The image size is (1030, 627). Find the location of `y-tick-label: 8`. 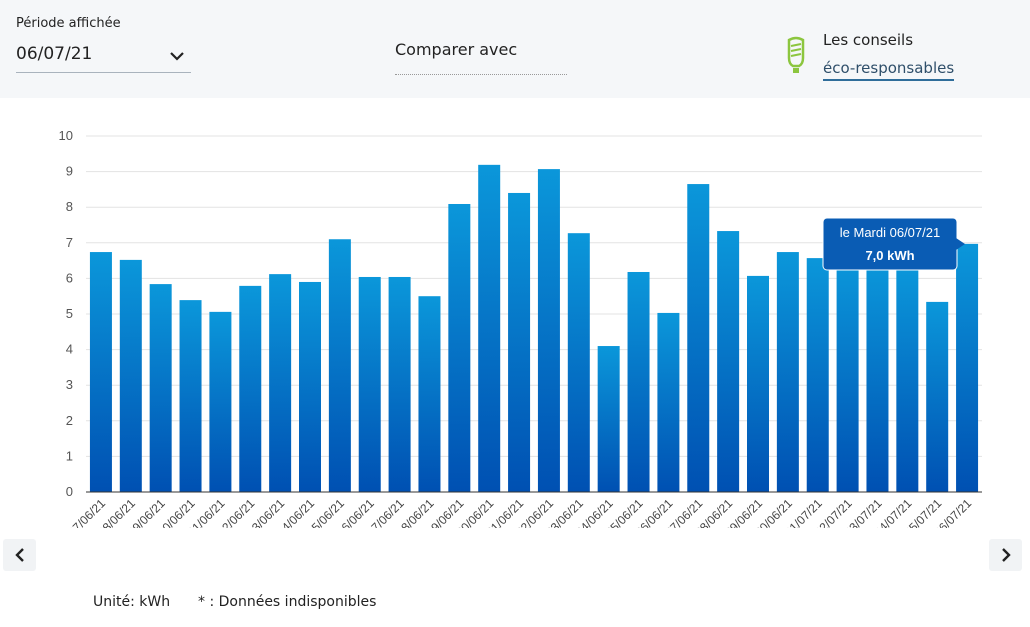

y-tick-label: 8 is located at coordinates (69, 206).